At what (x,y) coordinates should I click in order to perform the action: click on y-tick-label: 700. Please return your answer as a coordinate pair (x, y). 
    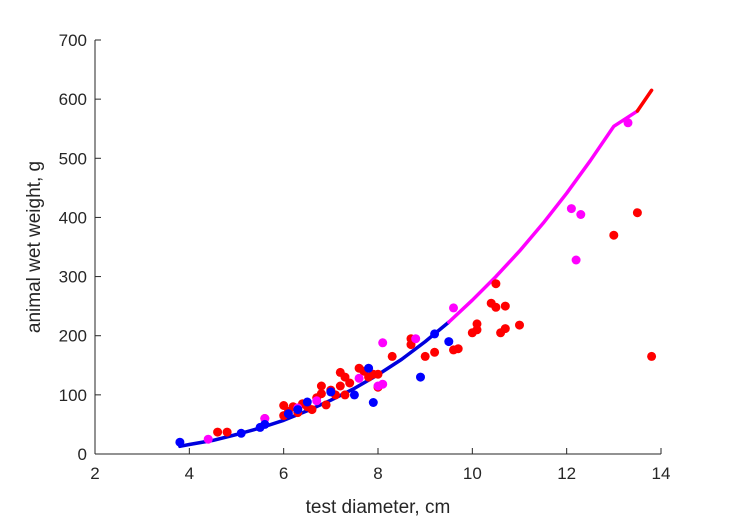
    Looking at the image, I should click on (73, 40).